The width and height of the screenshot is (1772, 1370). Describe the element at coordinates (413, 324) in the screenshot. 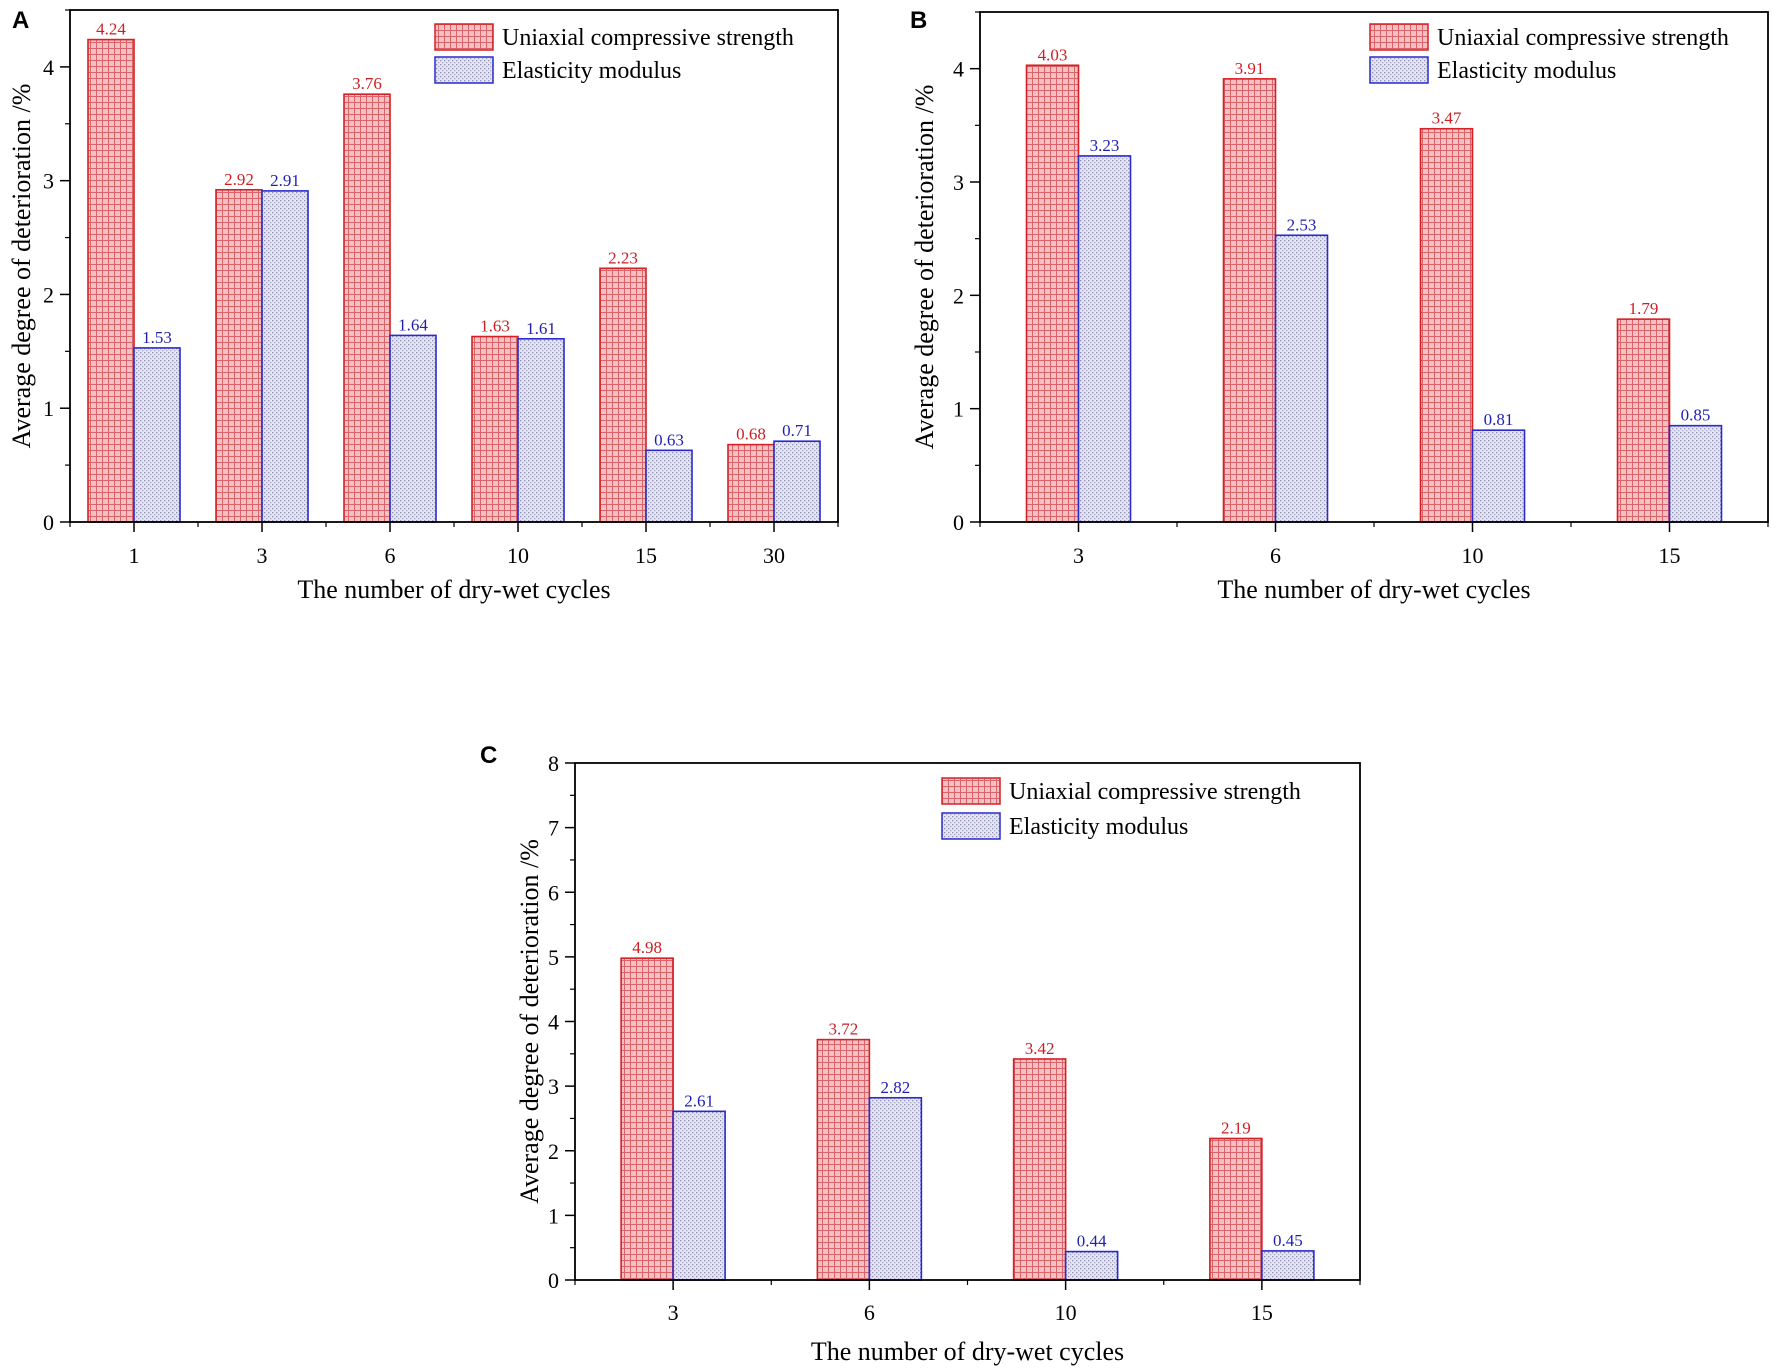

I see `panel-a-label-em-6: 1.64` at that location.